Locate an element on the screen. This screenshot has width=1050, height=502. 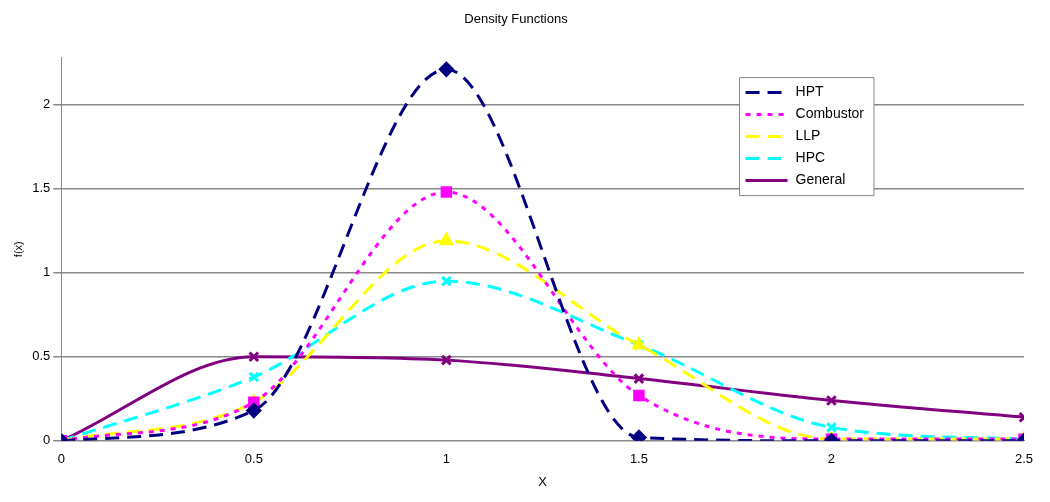
x-tick-label: 0.5 is located at coordinates (253, 459).